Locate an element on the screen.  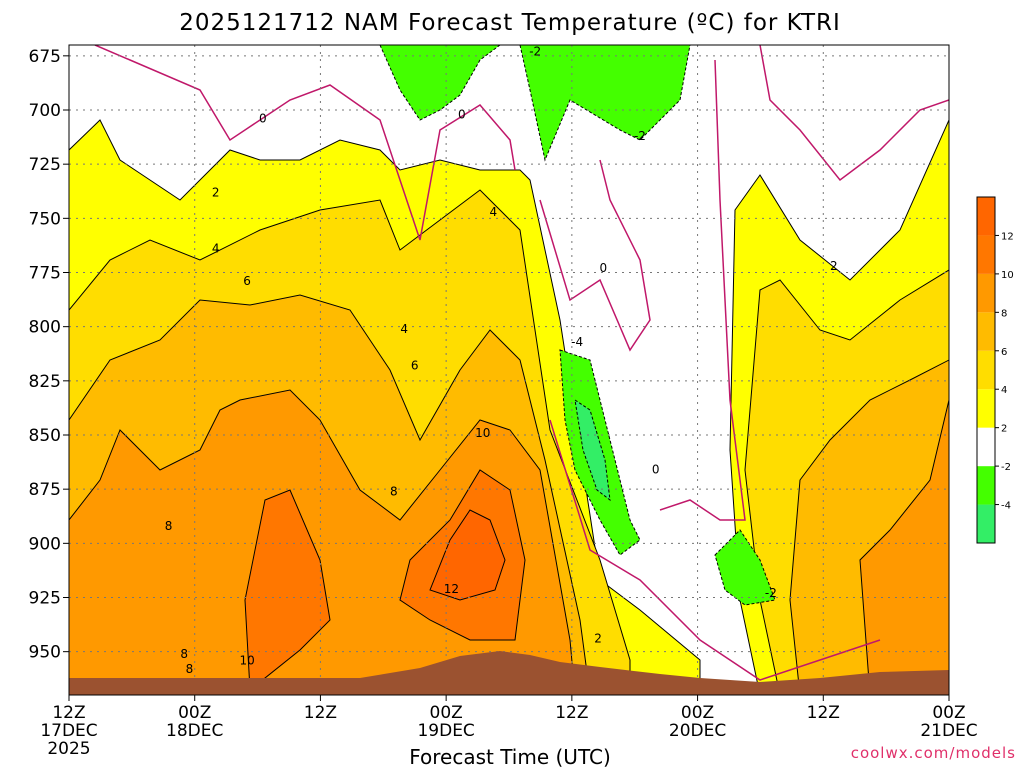
band-green-right is located at coordinates (745, 567).